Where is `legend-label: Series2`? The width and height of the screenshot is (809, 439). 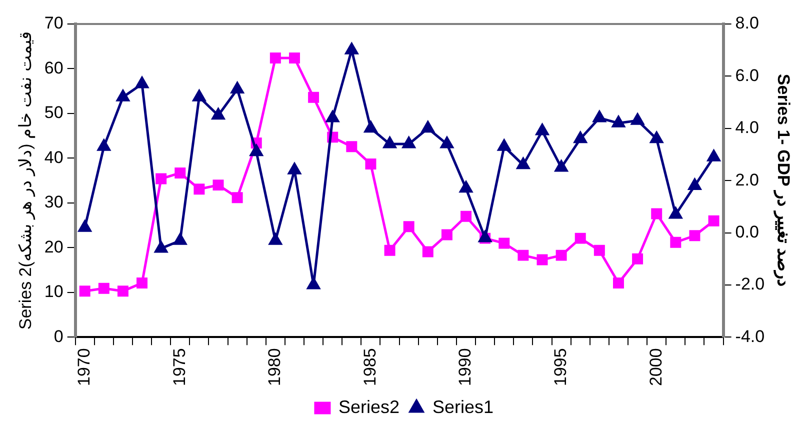 legend-label: Series2 is located at coordinates (369, 406).